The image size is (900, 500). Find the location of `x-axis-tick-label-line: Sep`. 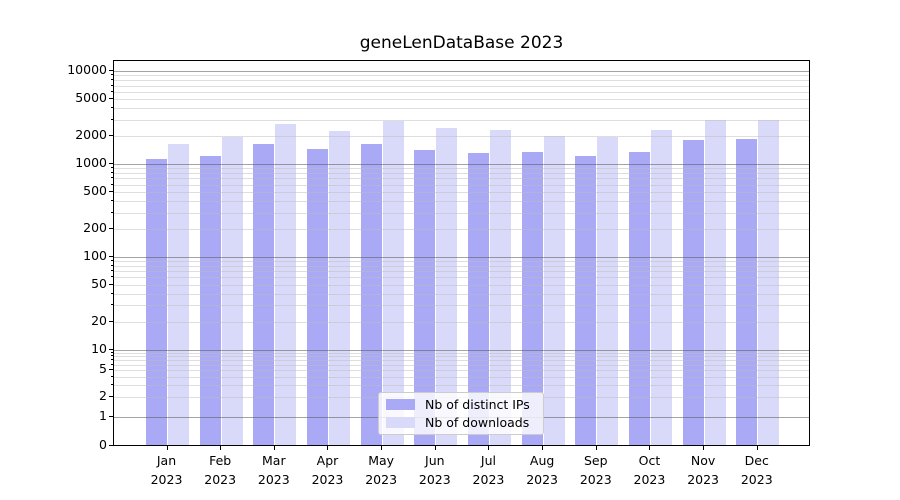

x-axis-tick-label-line: Sep is located at coordinates (595, 460).